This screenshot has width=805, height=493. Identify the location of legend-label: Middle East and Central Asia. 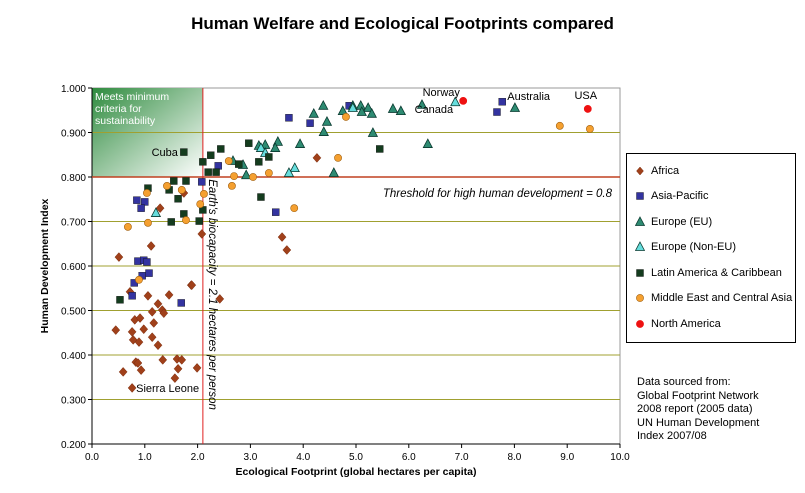
(722, 298).